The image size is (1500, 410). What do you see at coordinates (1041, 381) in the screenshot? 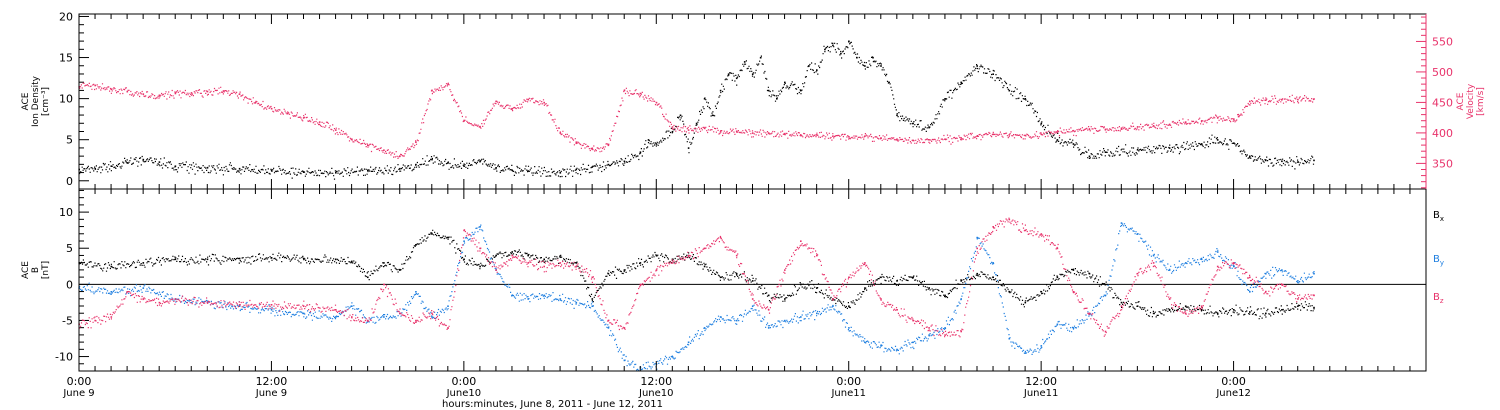
I see `x-tick-time-label: 12:00` at bounding box center [1041, 381].